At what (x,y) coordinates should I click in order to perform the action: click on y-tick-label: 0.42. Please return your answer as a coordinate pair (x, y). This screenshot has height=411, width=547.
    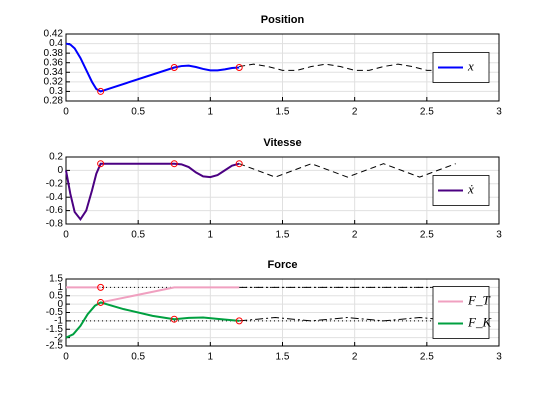
    Looking at the image, I should click on (54, 34).